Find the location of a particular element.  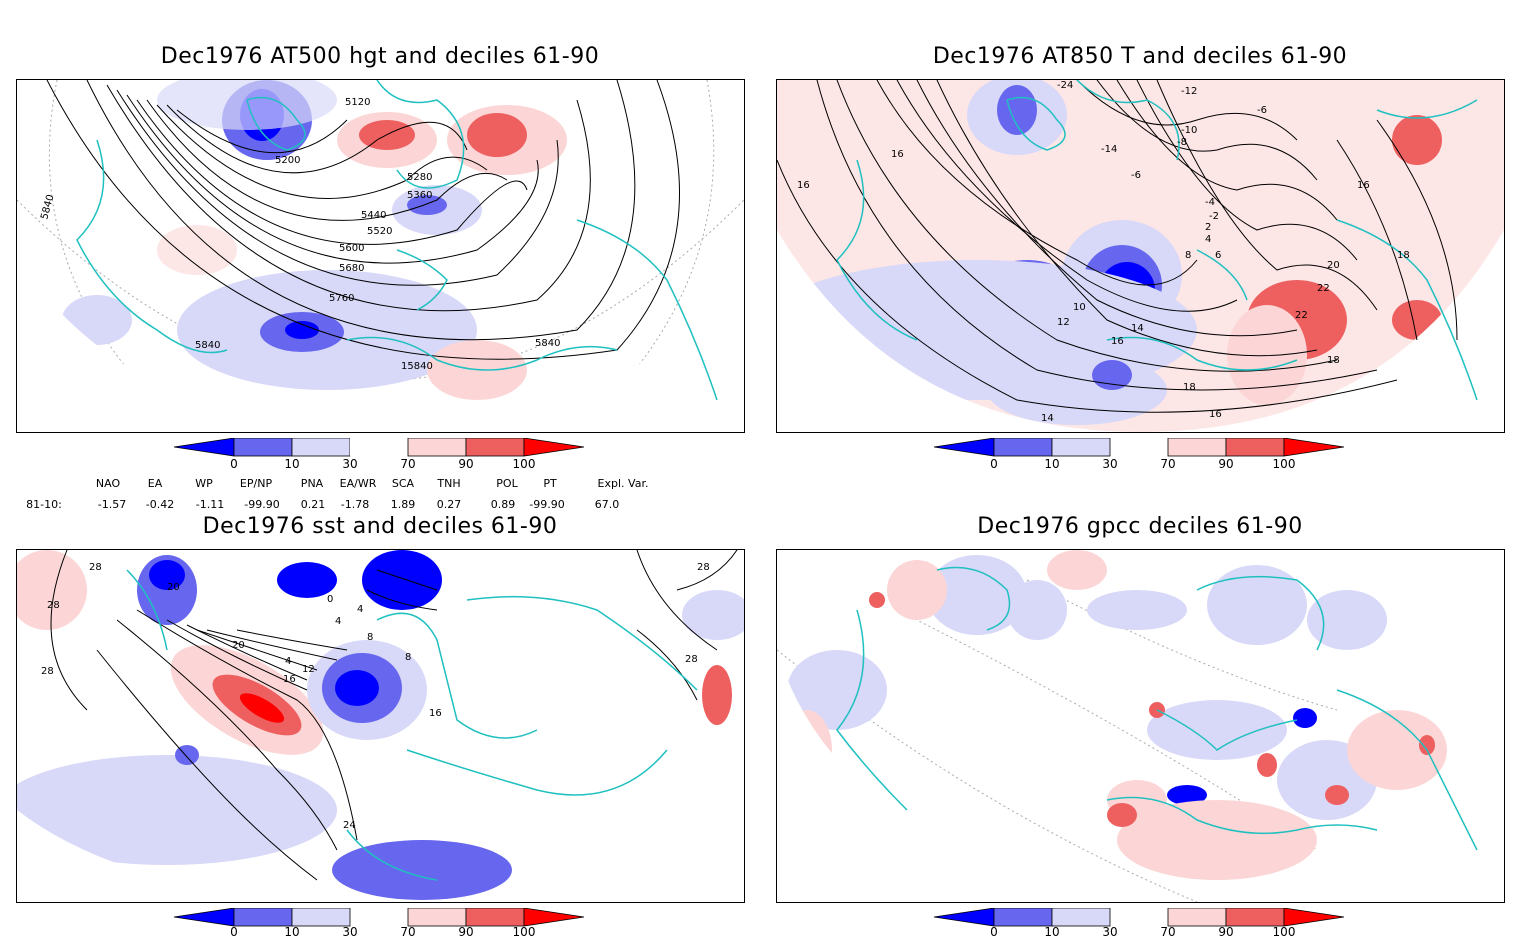

index-header: POL is located at coordinates (507, 483).